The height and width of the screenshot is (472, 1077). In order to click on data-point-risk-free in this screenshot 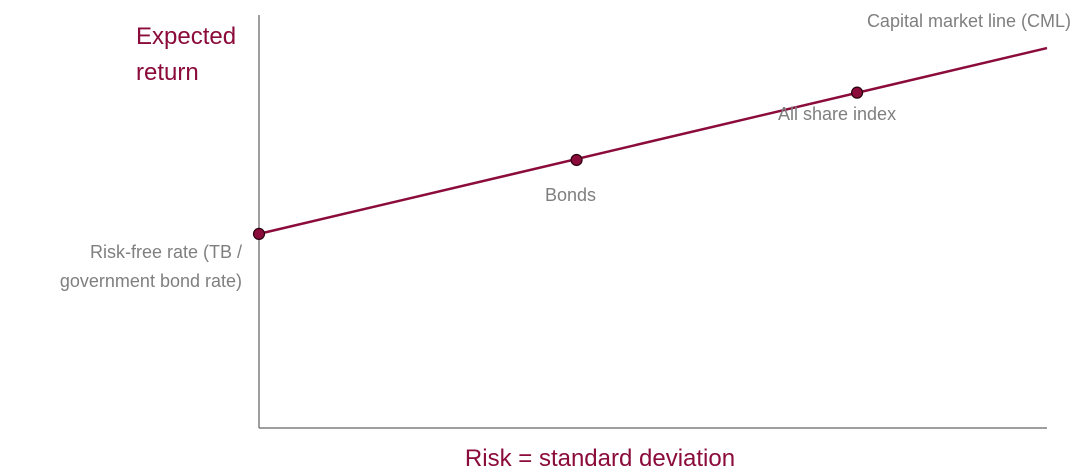, I will do `click(259, 233)`.